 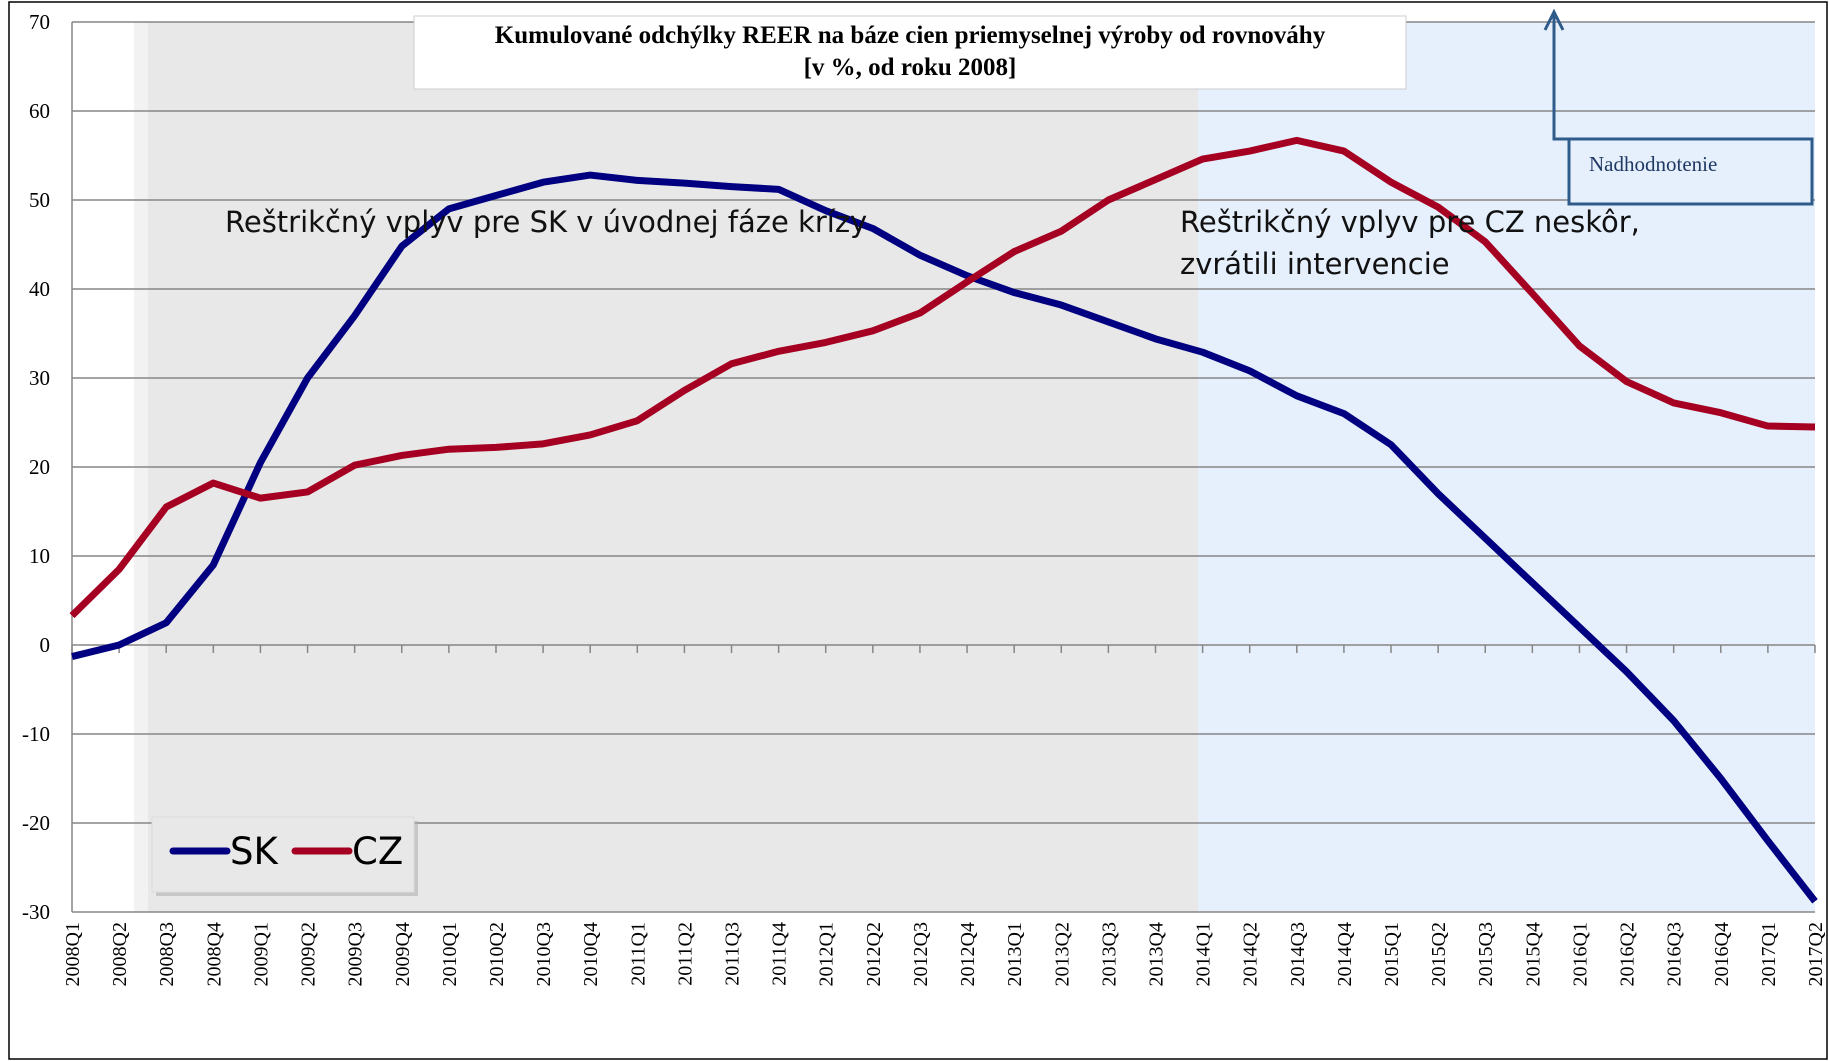 I want to click on x-tick-label: 2013Q2, so click(x=1062, y=954).